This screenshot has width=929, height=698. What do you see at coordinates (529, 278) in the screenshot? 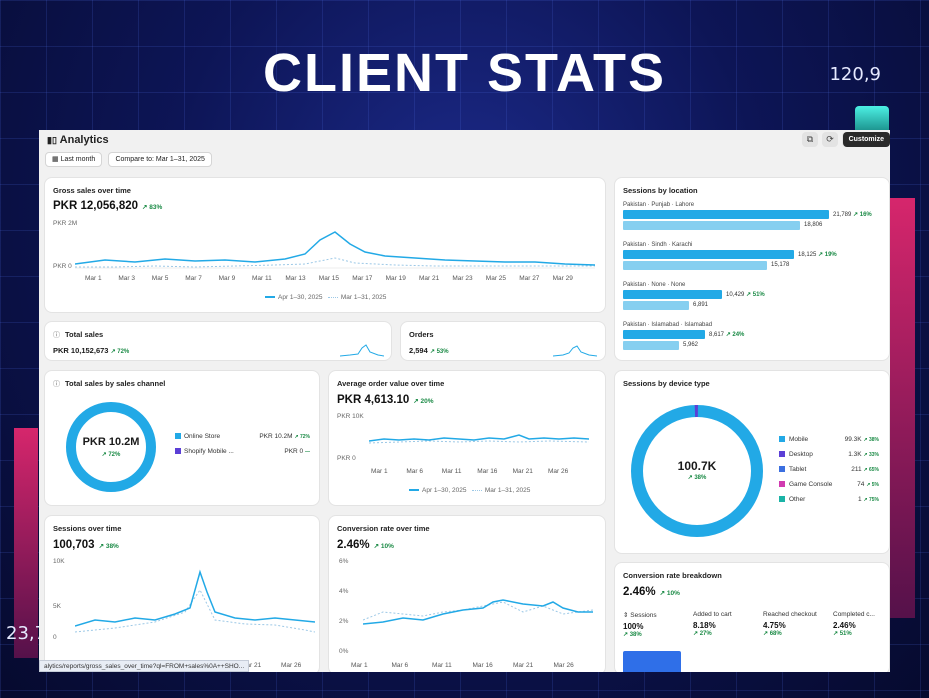
I see `x-tick-label: Mar 27` at bounding box center [529, 278].